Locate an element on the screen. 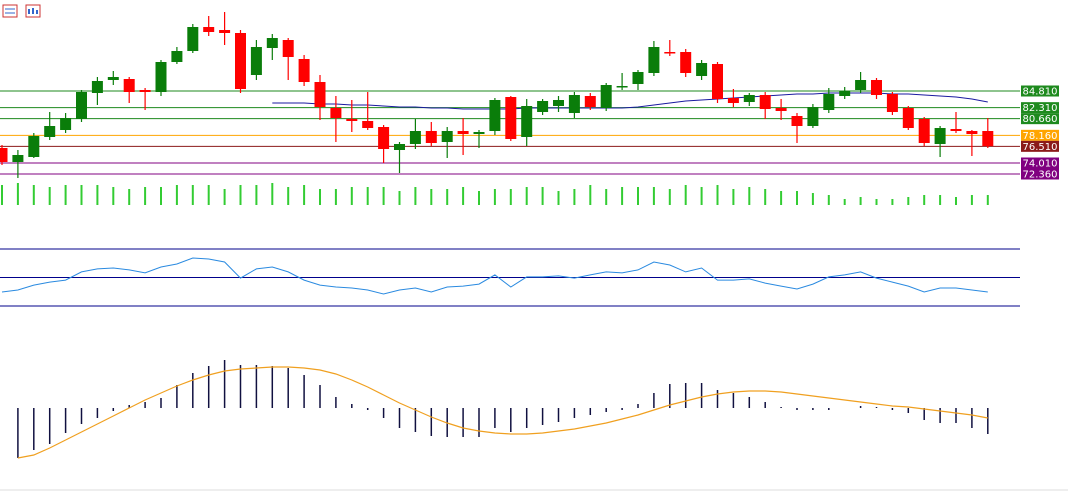 Image resolution: width=1068 pixels, height=492 pixels. toolbar-icon is located at coordinates (10, 11).